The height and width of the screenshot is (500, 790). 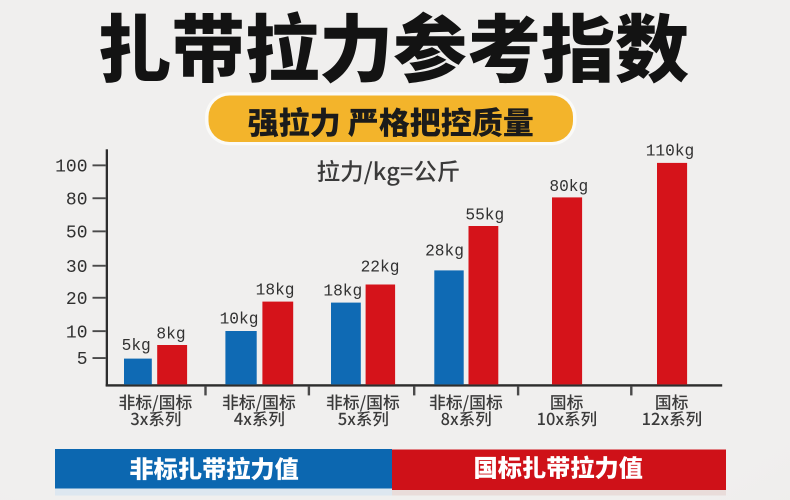 I want to click on svg-text: 28kg, so click(x=444, y=252).